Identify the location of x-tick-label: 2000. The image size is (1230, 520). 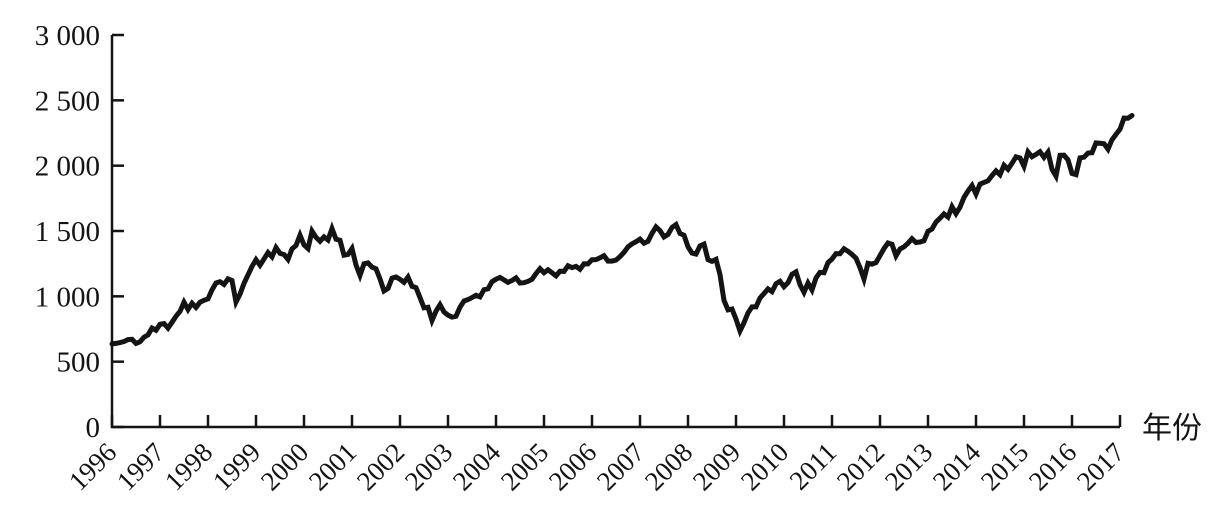
(284, 466).